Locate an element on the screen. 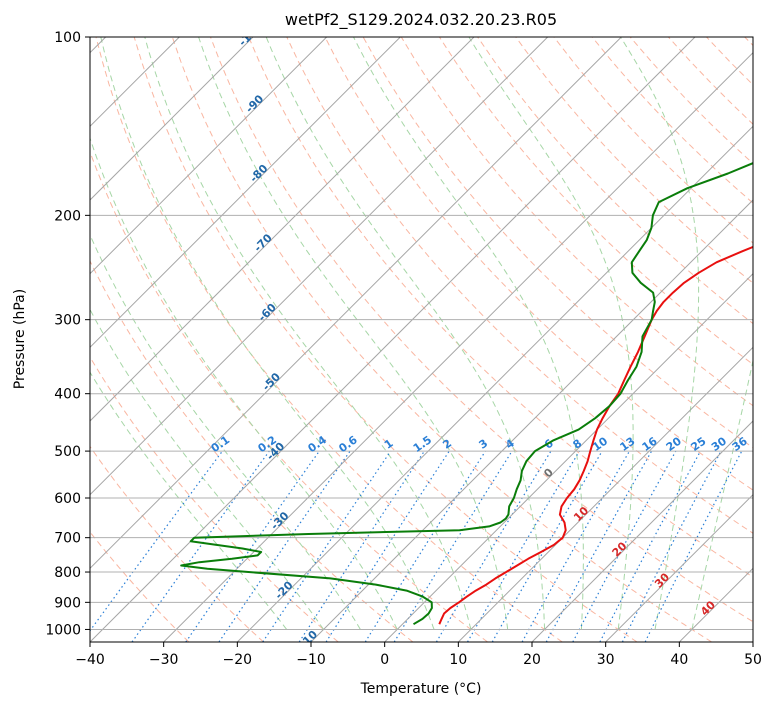 The height and width of the screenshot is (708, 775). mixing-ratio-label: 0.4 is located at coordinates (318, 444).